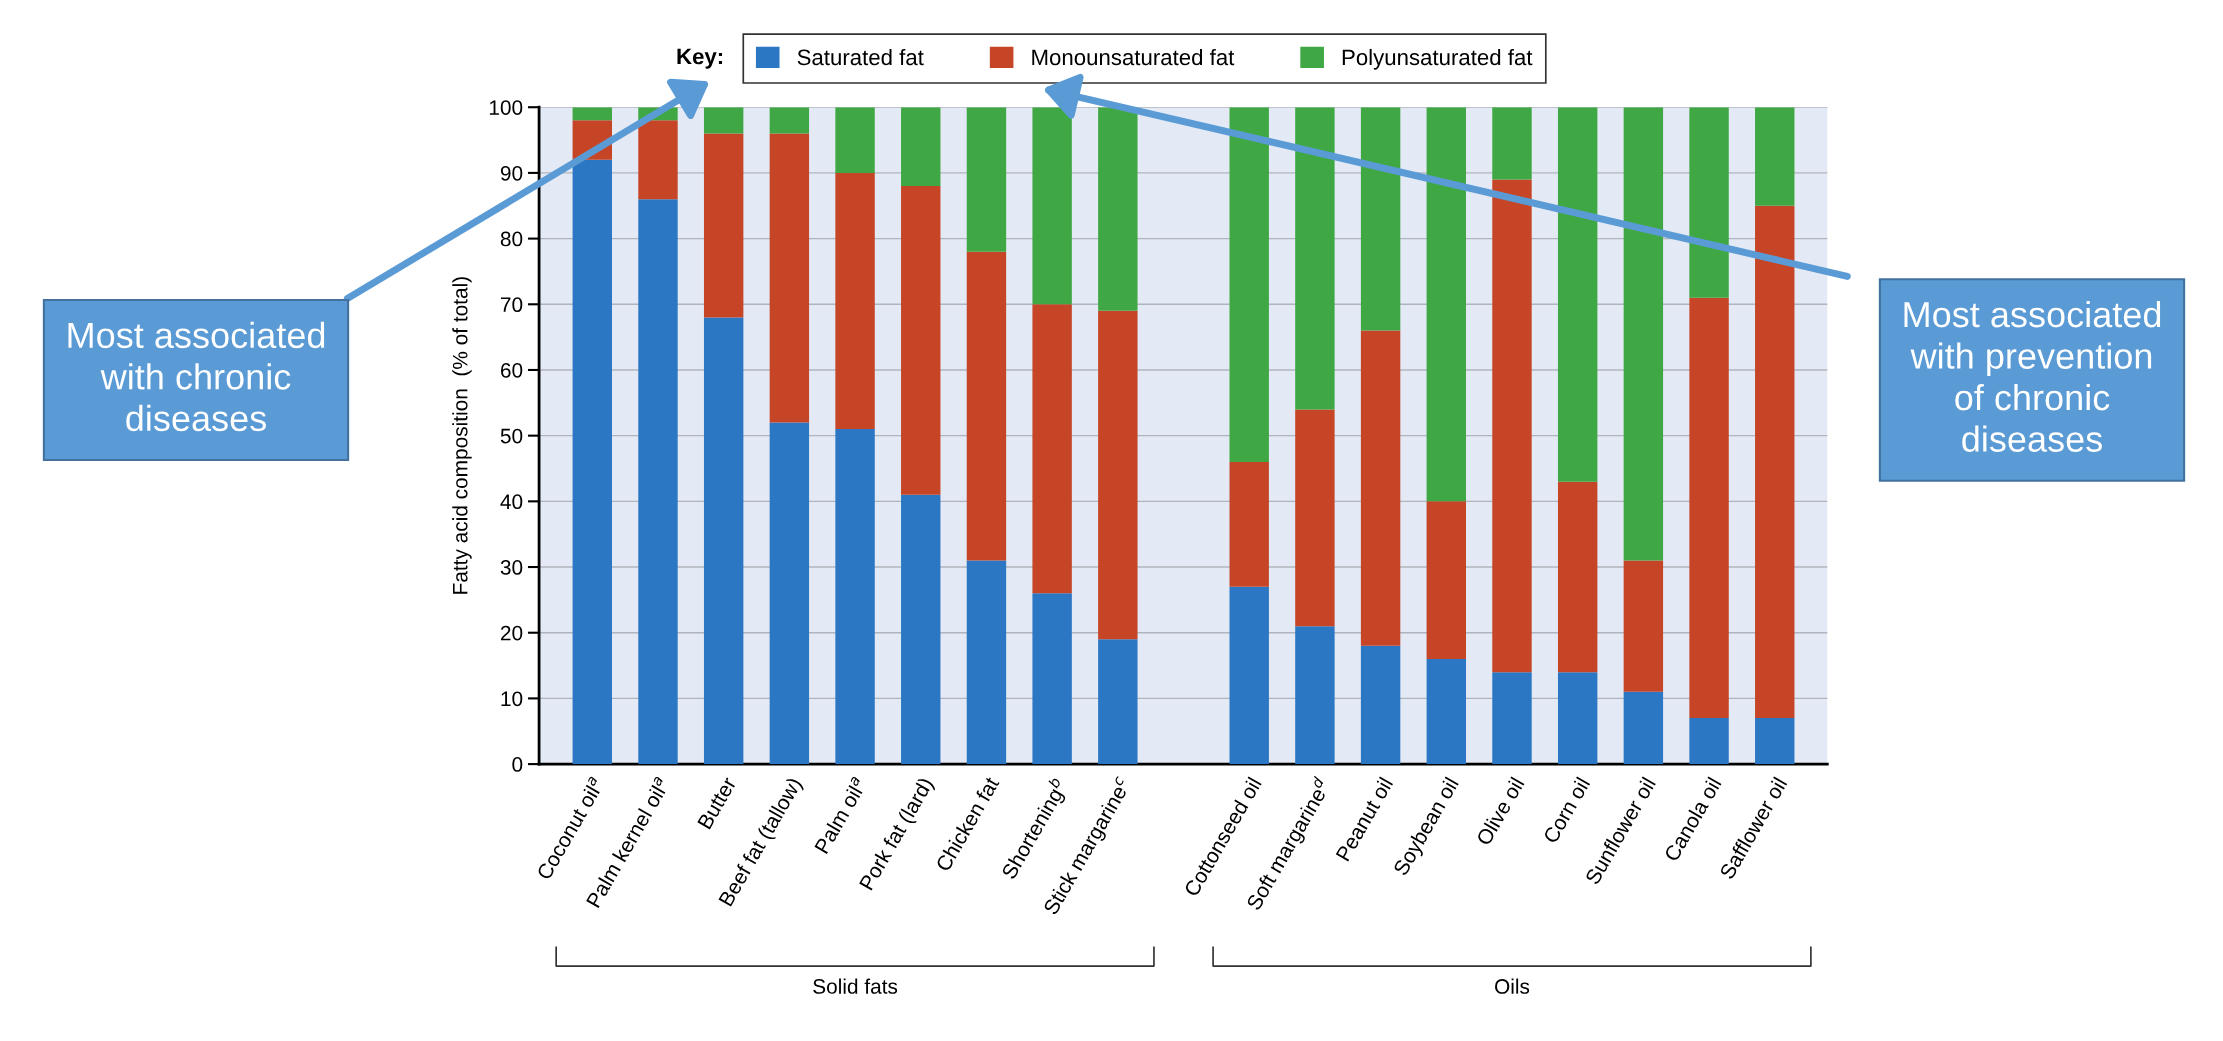  I want to click on y-tick-label: 70, so click(512, 305).